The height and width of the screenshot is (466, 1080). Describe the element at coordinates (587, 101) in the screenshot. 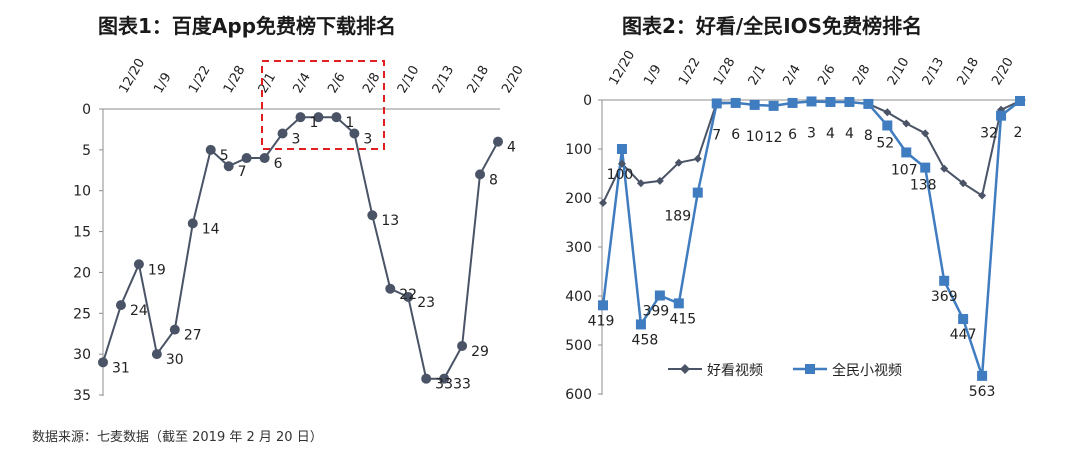

I see `chart2-y-tick-label: 0` at that location.